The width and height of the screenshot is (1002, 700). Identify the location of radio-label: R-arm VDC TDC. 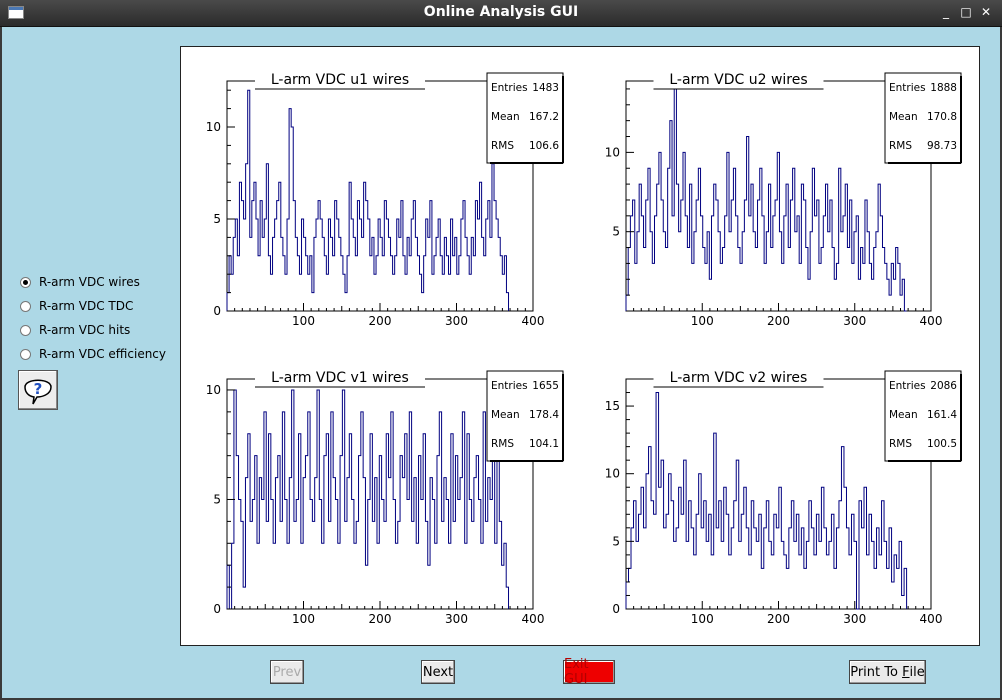
(86, 306).